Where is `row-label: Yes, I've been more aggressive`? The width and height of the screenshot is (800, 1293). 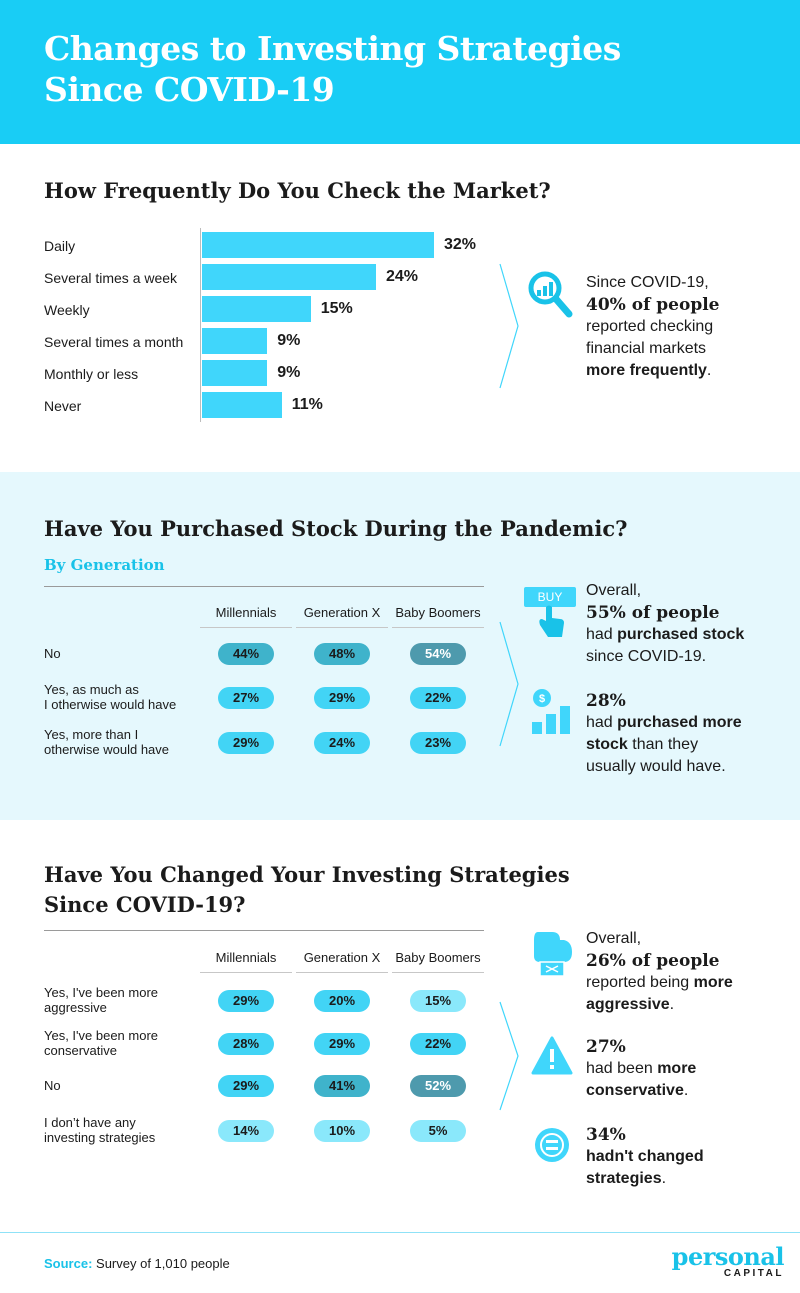 row-label: Yes, I've been more aggressive is located at coordinates (101, 1000).